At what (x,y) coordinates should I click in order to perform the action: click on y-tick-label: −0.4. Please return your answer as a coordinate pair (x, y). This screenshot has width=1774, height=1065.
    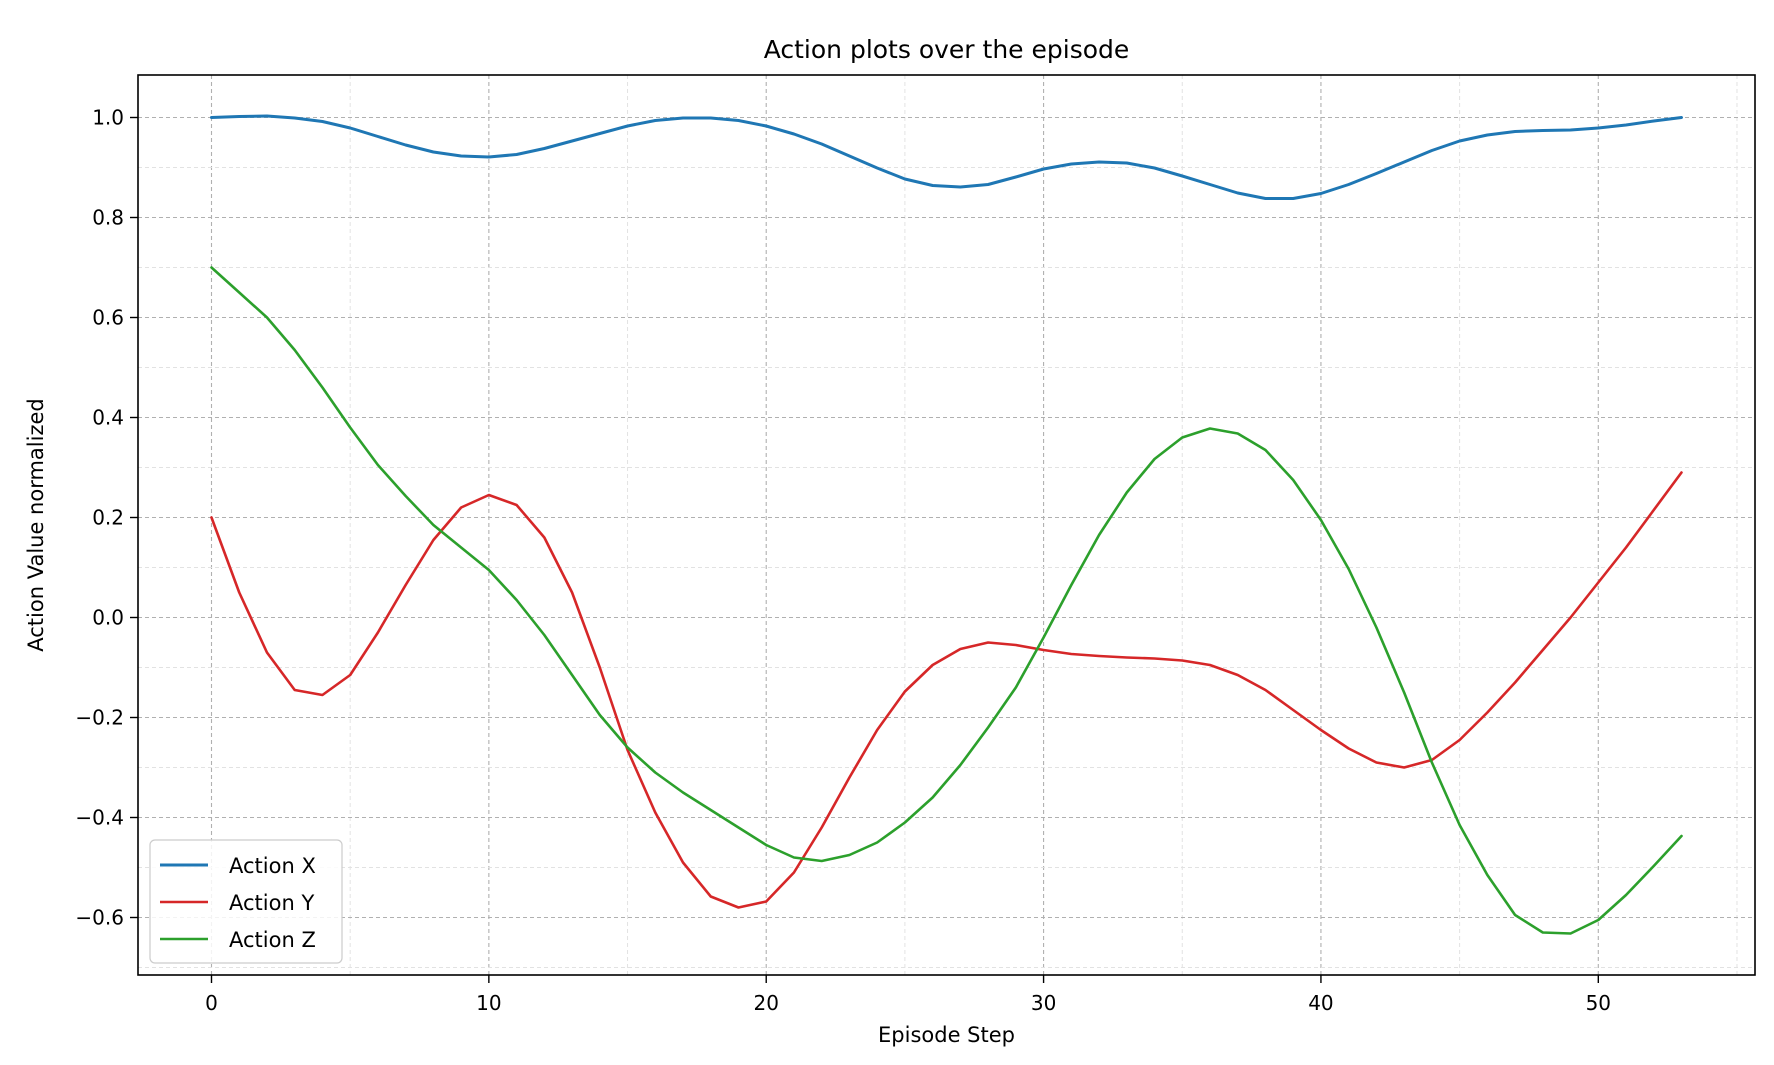
    Looking at the image, I should click on (99, 818).